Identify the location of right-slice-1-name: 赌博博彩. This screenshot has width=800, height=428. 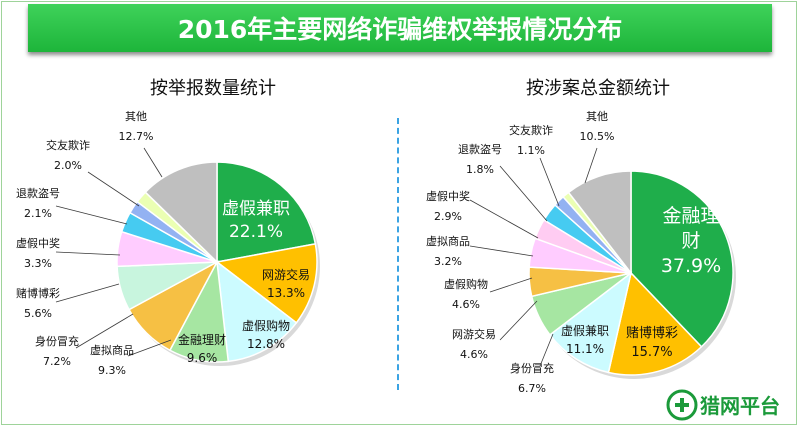
(652, 333).